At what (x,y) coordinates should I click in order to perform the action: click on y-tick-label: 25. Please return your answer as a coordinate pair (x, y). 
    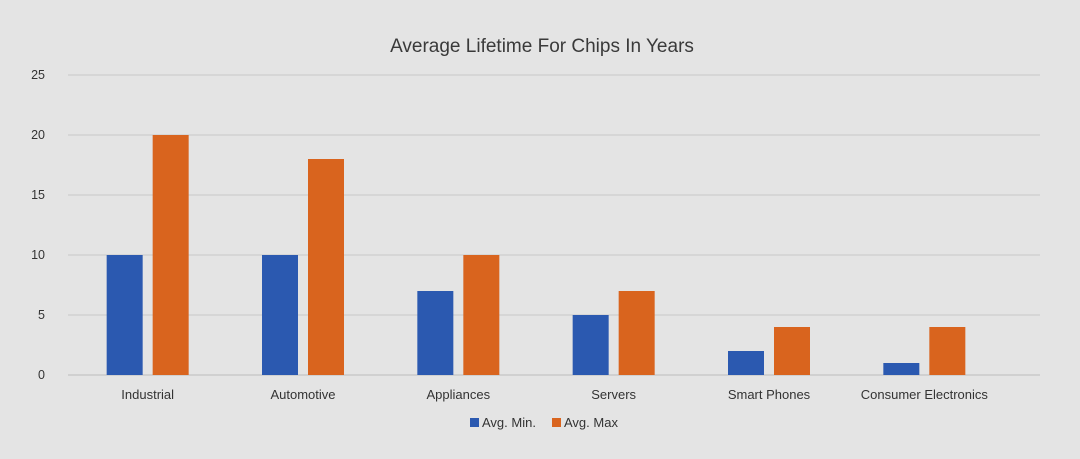
    Looking at the image, I should click on (38, 75).